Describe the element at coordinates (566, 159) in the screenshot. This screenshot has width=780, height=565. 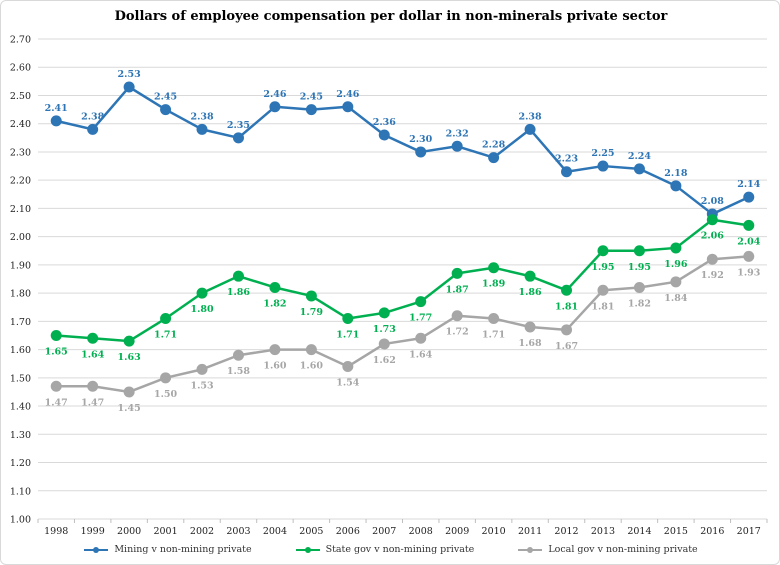
I see `data-label: 2.23` at that location.